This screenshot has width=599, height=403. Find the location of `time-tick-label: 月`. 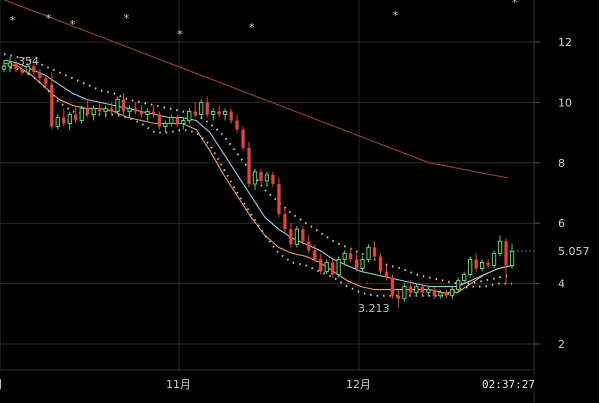

time-tick-label: 月 is located at coordinates (1, 384).